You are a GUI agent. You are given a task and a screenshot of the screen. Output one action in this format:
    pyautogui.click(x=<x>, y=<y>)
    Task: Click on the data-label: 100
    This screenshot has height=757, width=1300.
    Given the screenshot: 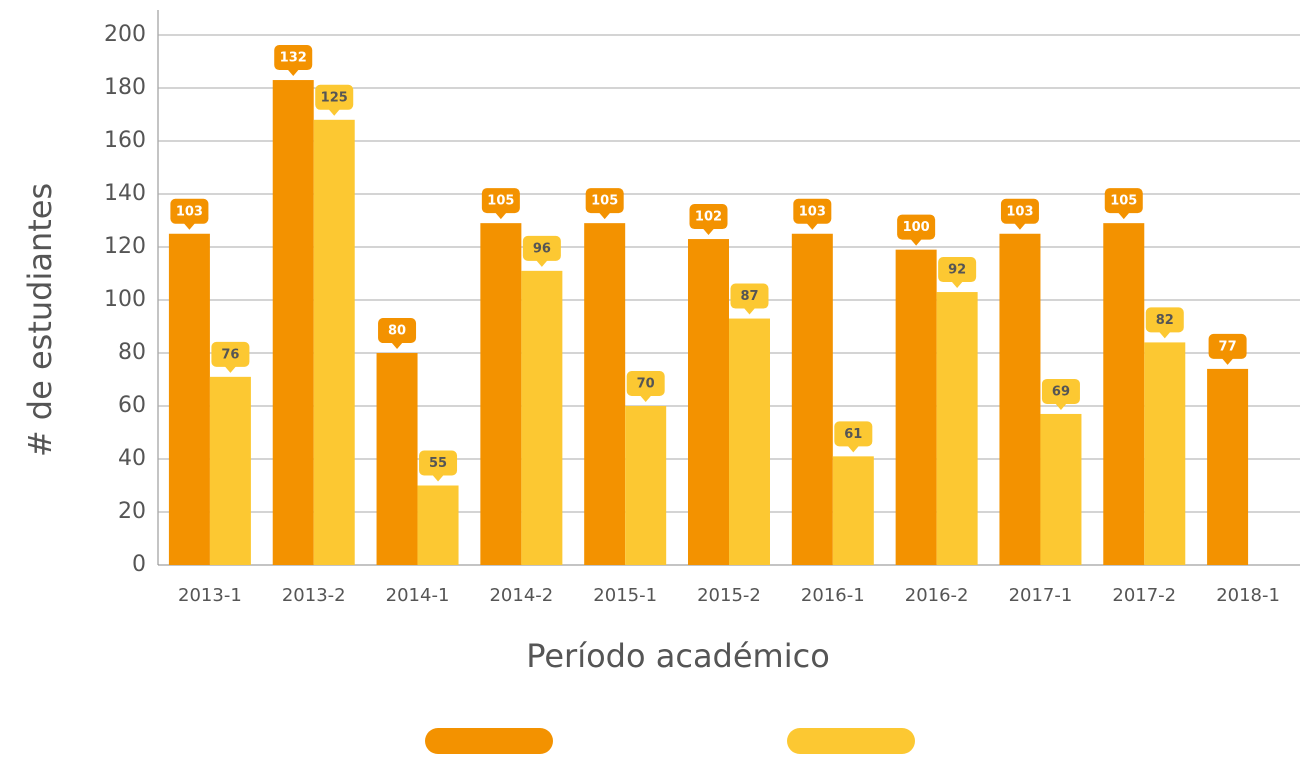 What is the action you would take?
    pyautogui.click(x=916, y=227)
    